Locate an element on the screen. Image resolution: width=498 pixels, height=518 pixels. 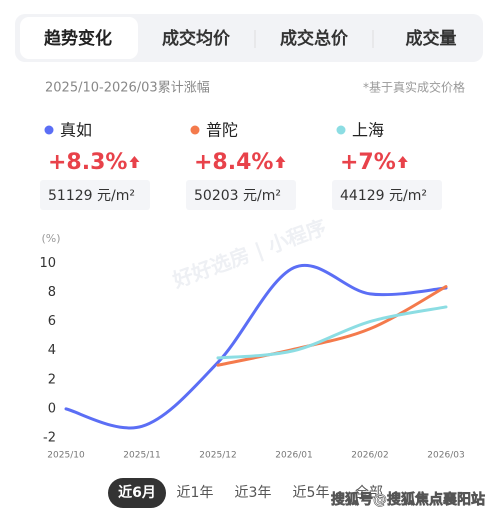
x-tick-label: 2025/11 is located at coordinates (141, 456).